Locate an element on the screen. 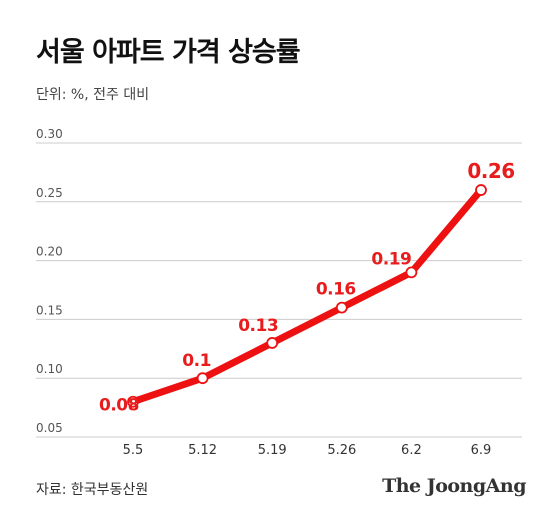 This screenshot has height=519, width=560. x-tick-label: 5.5 is located at coordinates (133, 450).